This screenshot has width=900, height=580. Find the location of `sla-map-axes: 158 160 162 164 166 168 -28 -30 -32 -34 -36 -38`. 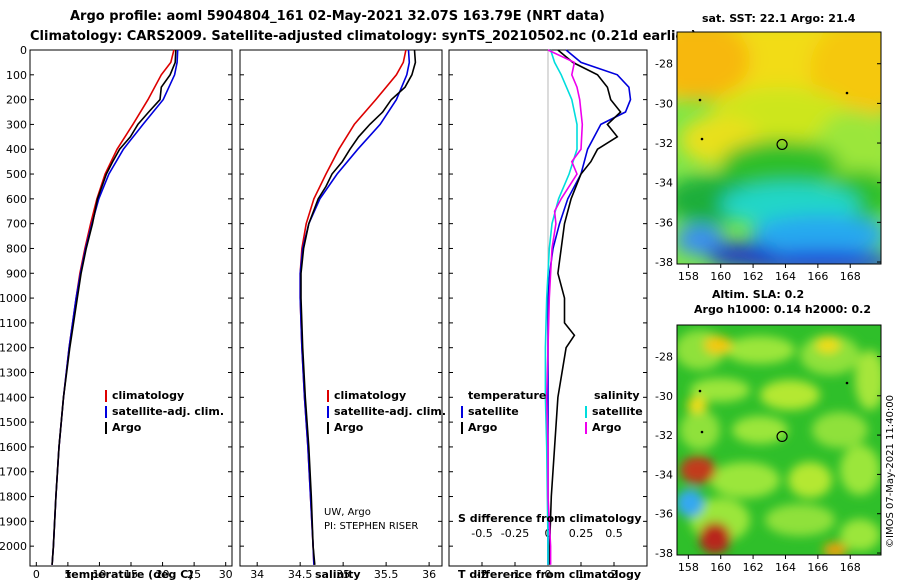

sla-map-axes: 158 160 162 164 166 168 -28 -30 -32 -34 -36 -38 is located at coordinates (768, 462).